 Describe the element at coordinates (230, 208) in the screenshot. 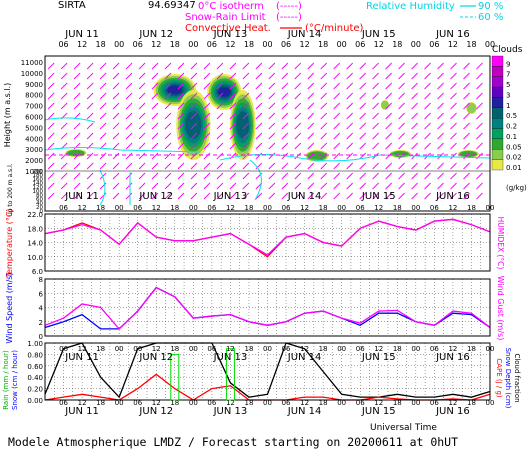

I see `hour-tick-label-mid: 12` at that location.